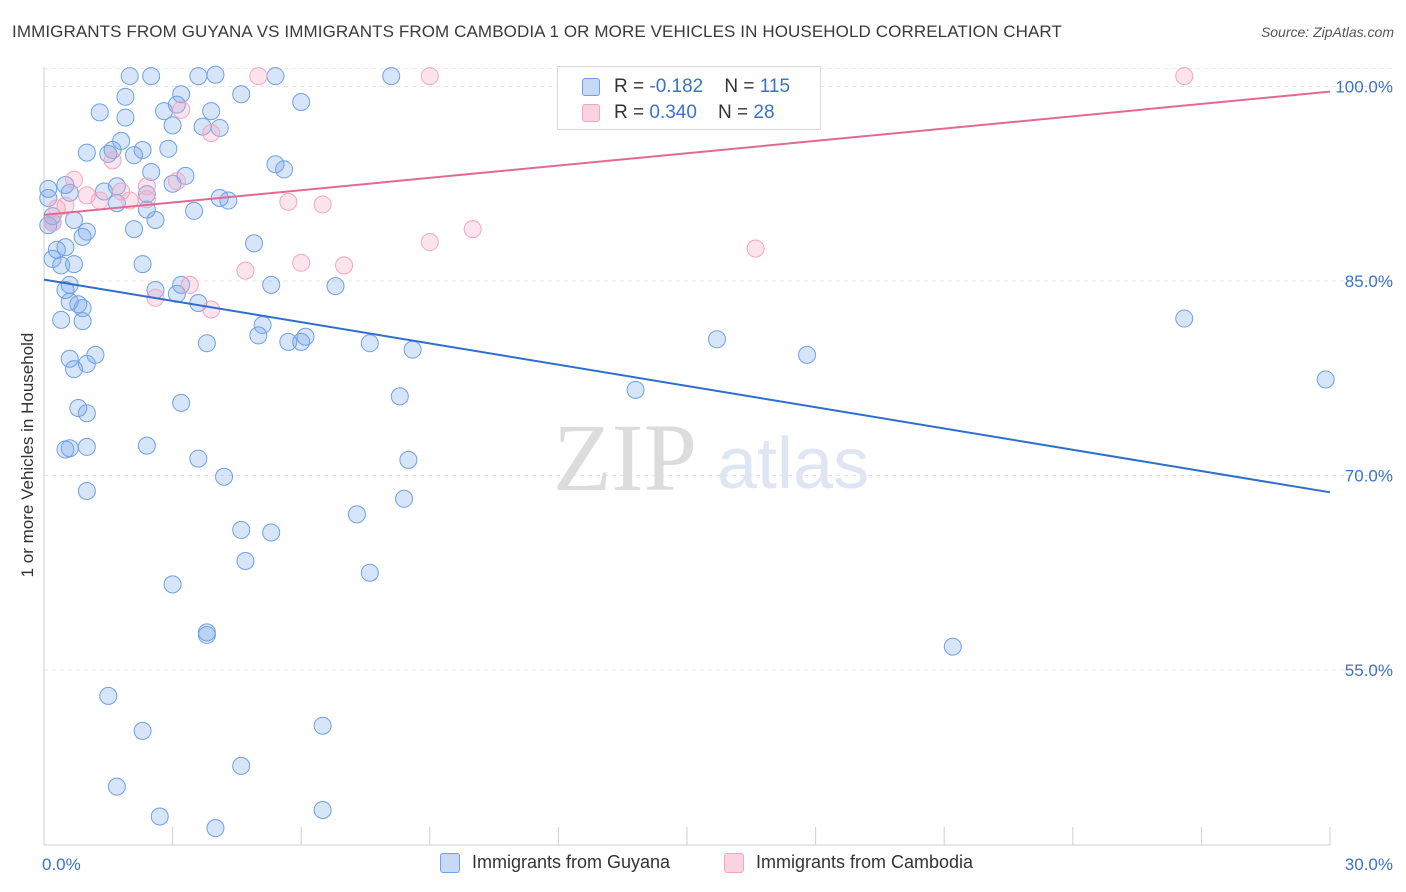 The image size is (1406, 892). Describe the element at coordinates (1364, 86) in the screenshot. I see `y-tick-label: 100.0%` at that location.